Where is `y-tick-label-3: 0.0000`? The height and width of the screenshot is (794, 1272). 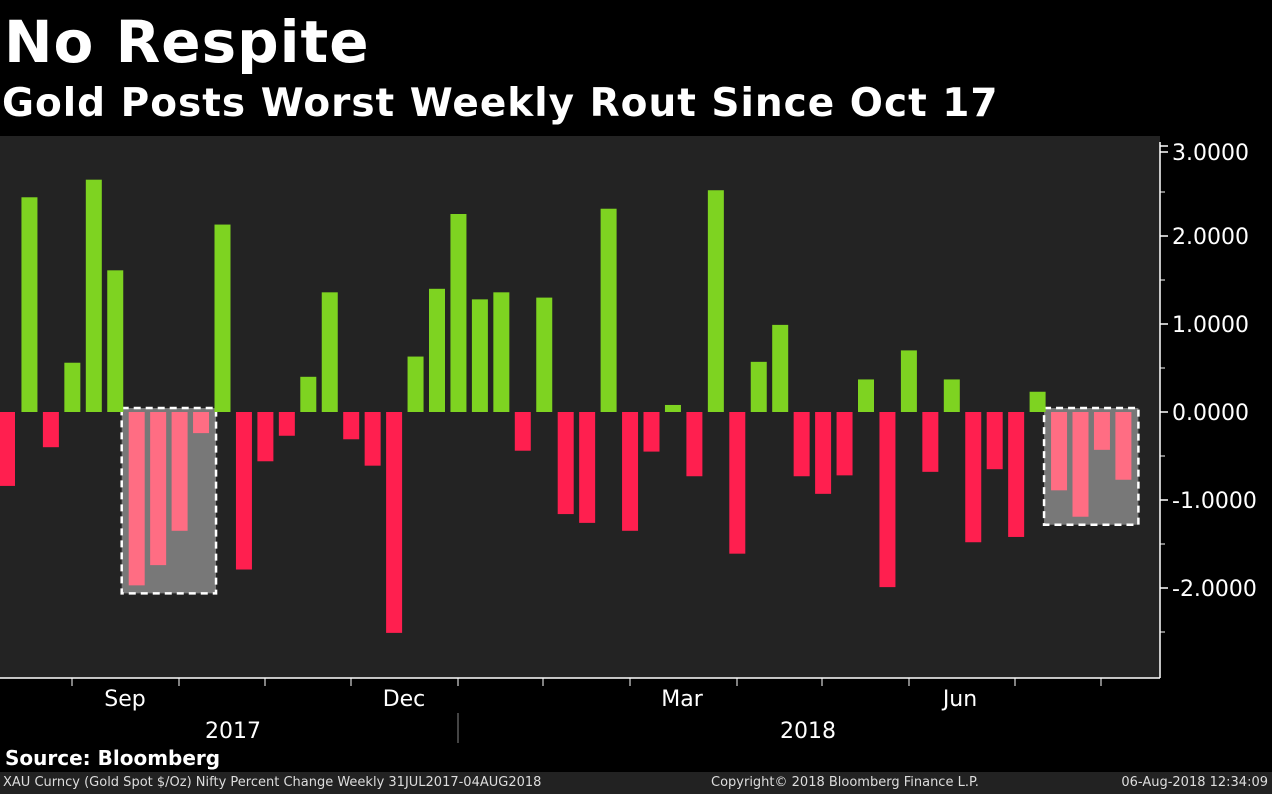
y-tick-label-3: 0.0000 is located at coordinates (1210, 413).